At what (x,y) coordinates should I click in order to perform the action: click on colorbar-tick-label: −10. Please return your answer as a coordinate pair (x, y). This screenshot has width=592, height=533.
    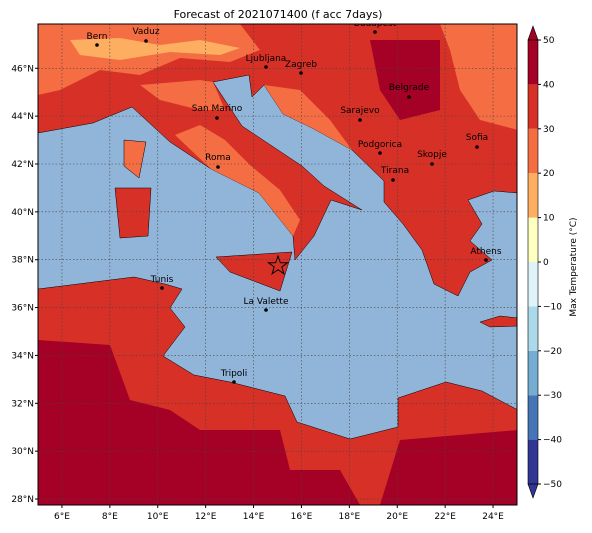
    Looking at the image, I should click on (552, 307).